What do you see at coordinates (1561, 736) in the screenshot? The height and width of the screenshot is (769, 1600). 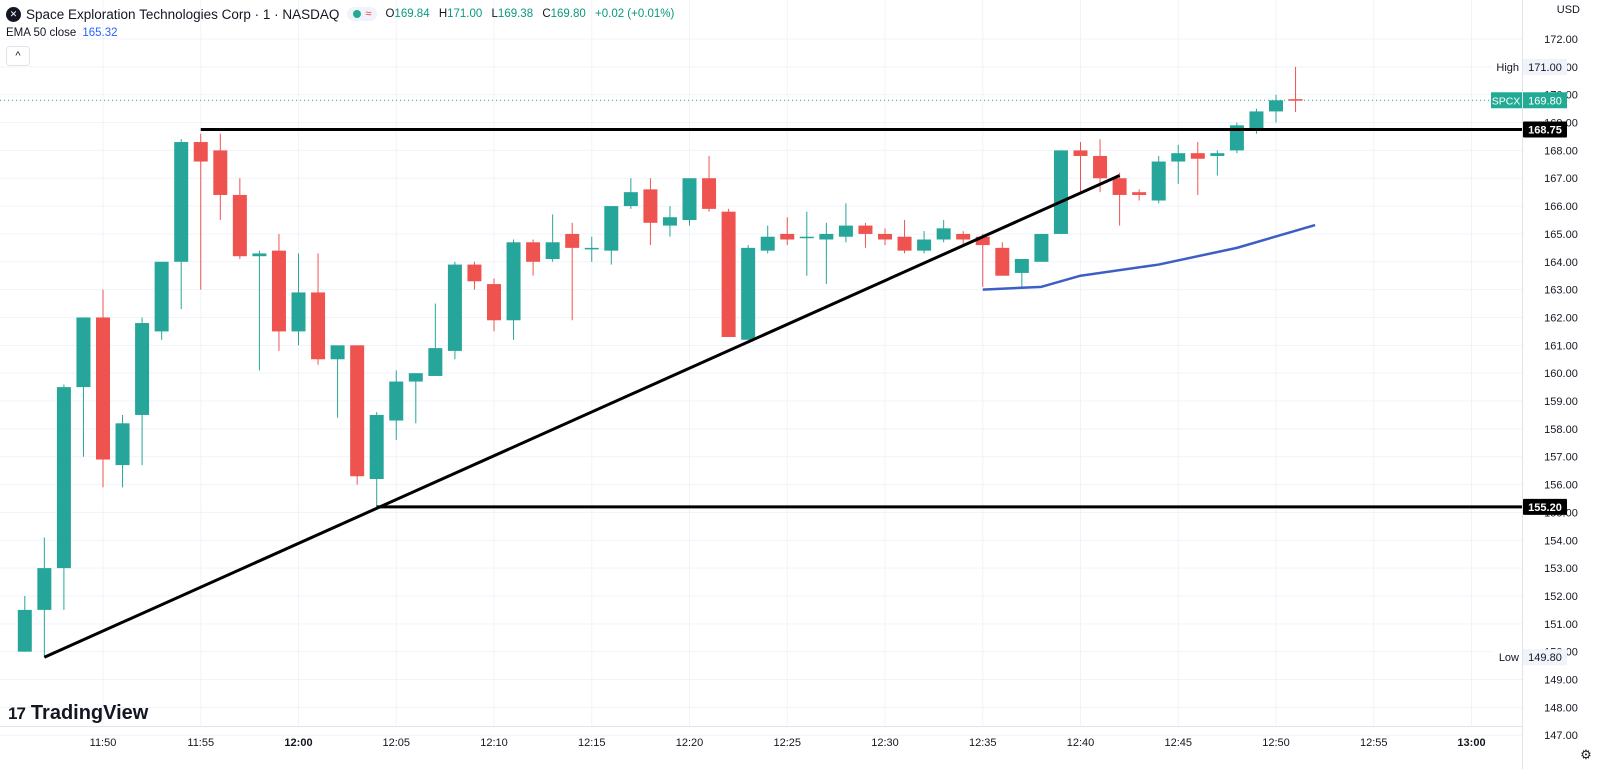 I see `y-tick-label: 147.00` at bounding box center [1561, 736].